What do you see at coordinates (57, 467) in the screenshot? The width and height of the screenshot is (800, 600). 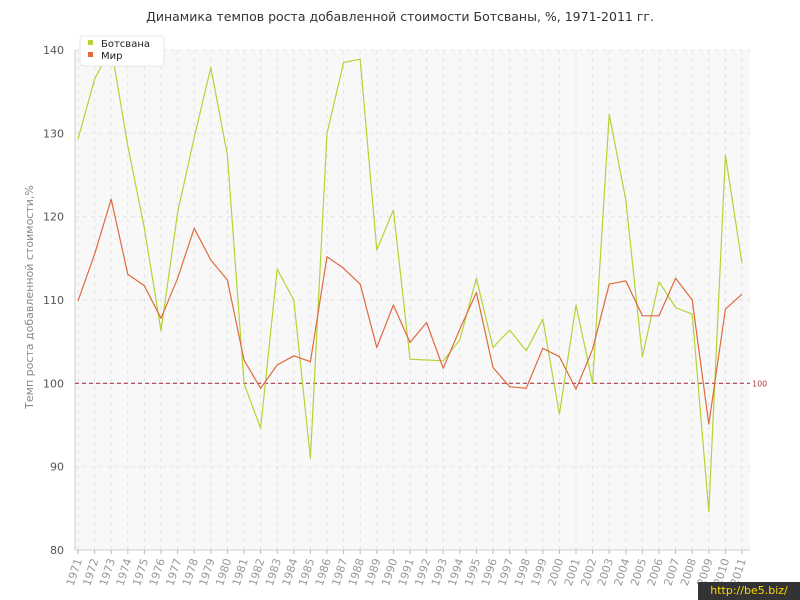 I see `y-tick-label: 90` at bounding box center [57, 467].